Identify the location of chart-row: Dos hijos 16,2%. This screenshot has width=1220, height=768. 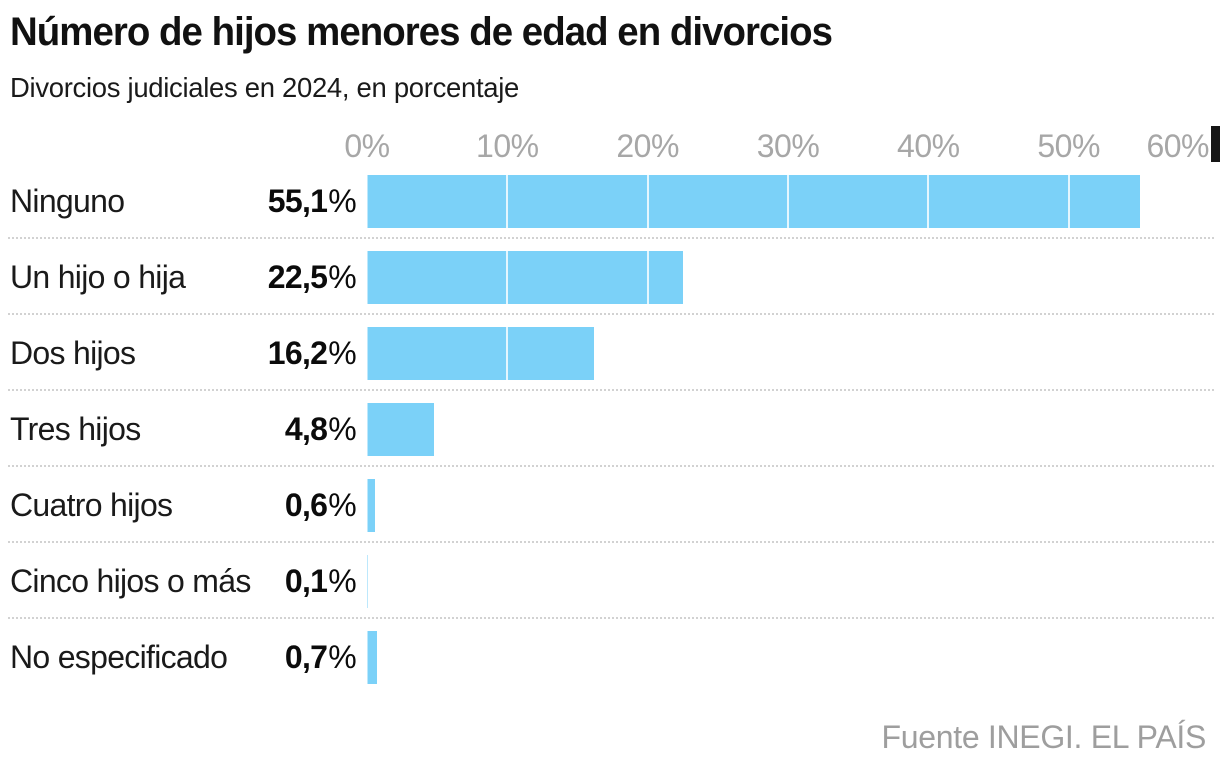
(610, 365).